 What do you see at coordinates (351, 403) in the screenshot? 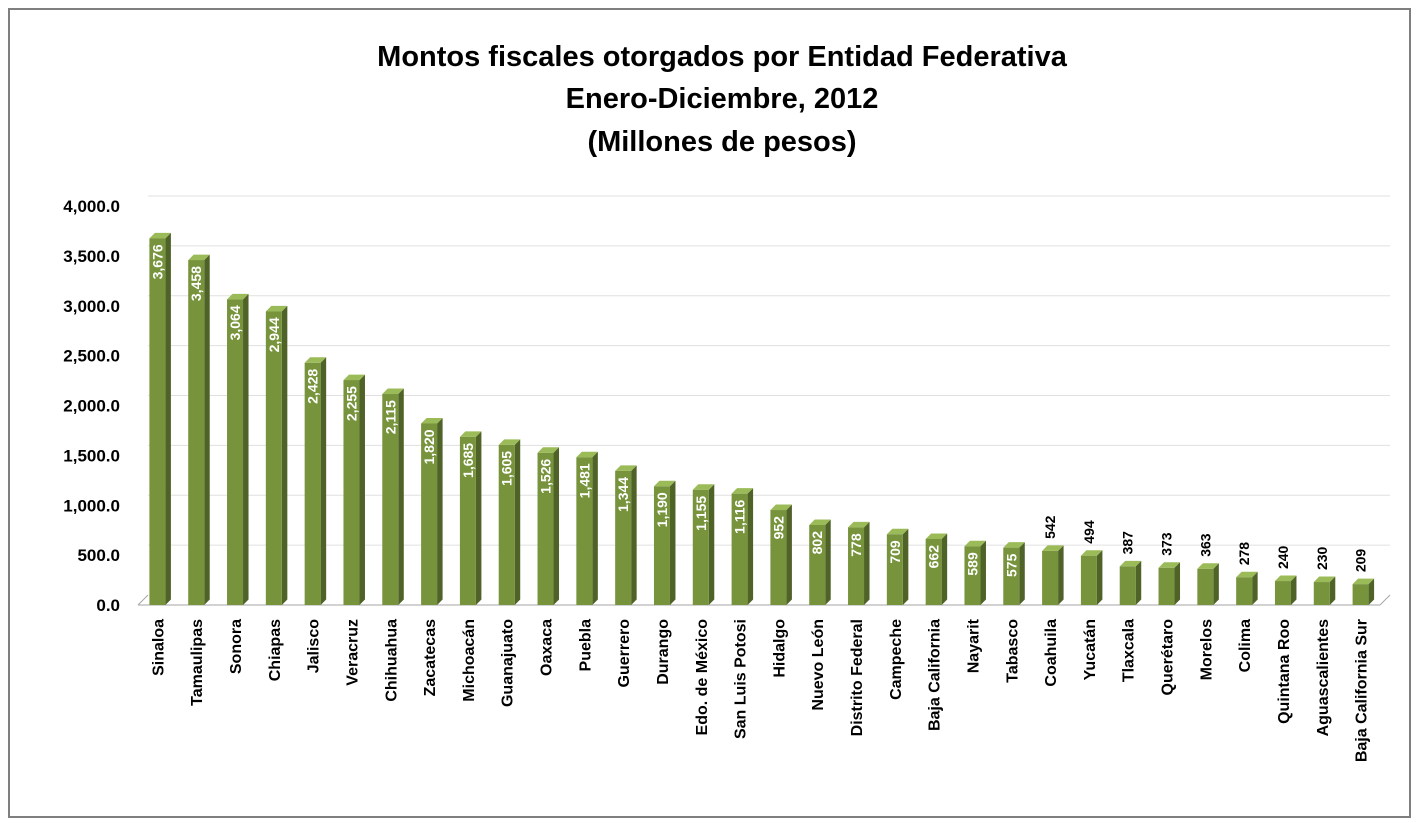
I see `value-label: 2,255` at bounding box center [351, 403].